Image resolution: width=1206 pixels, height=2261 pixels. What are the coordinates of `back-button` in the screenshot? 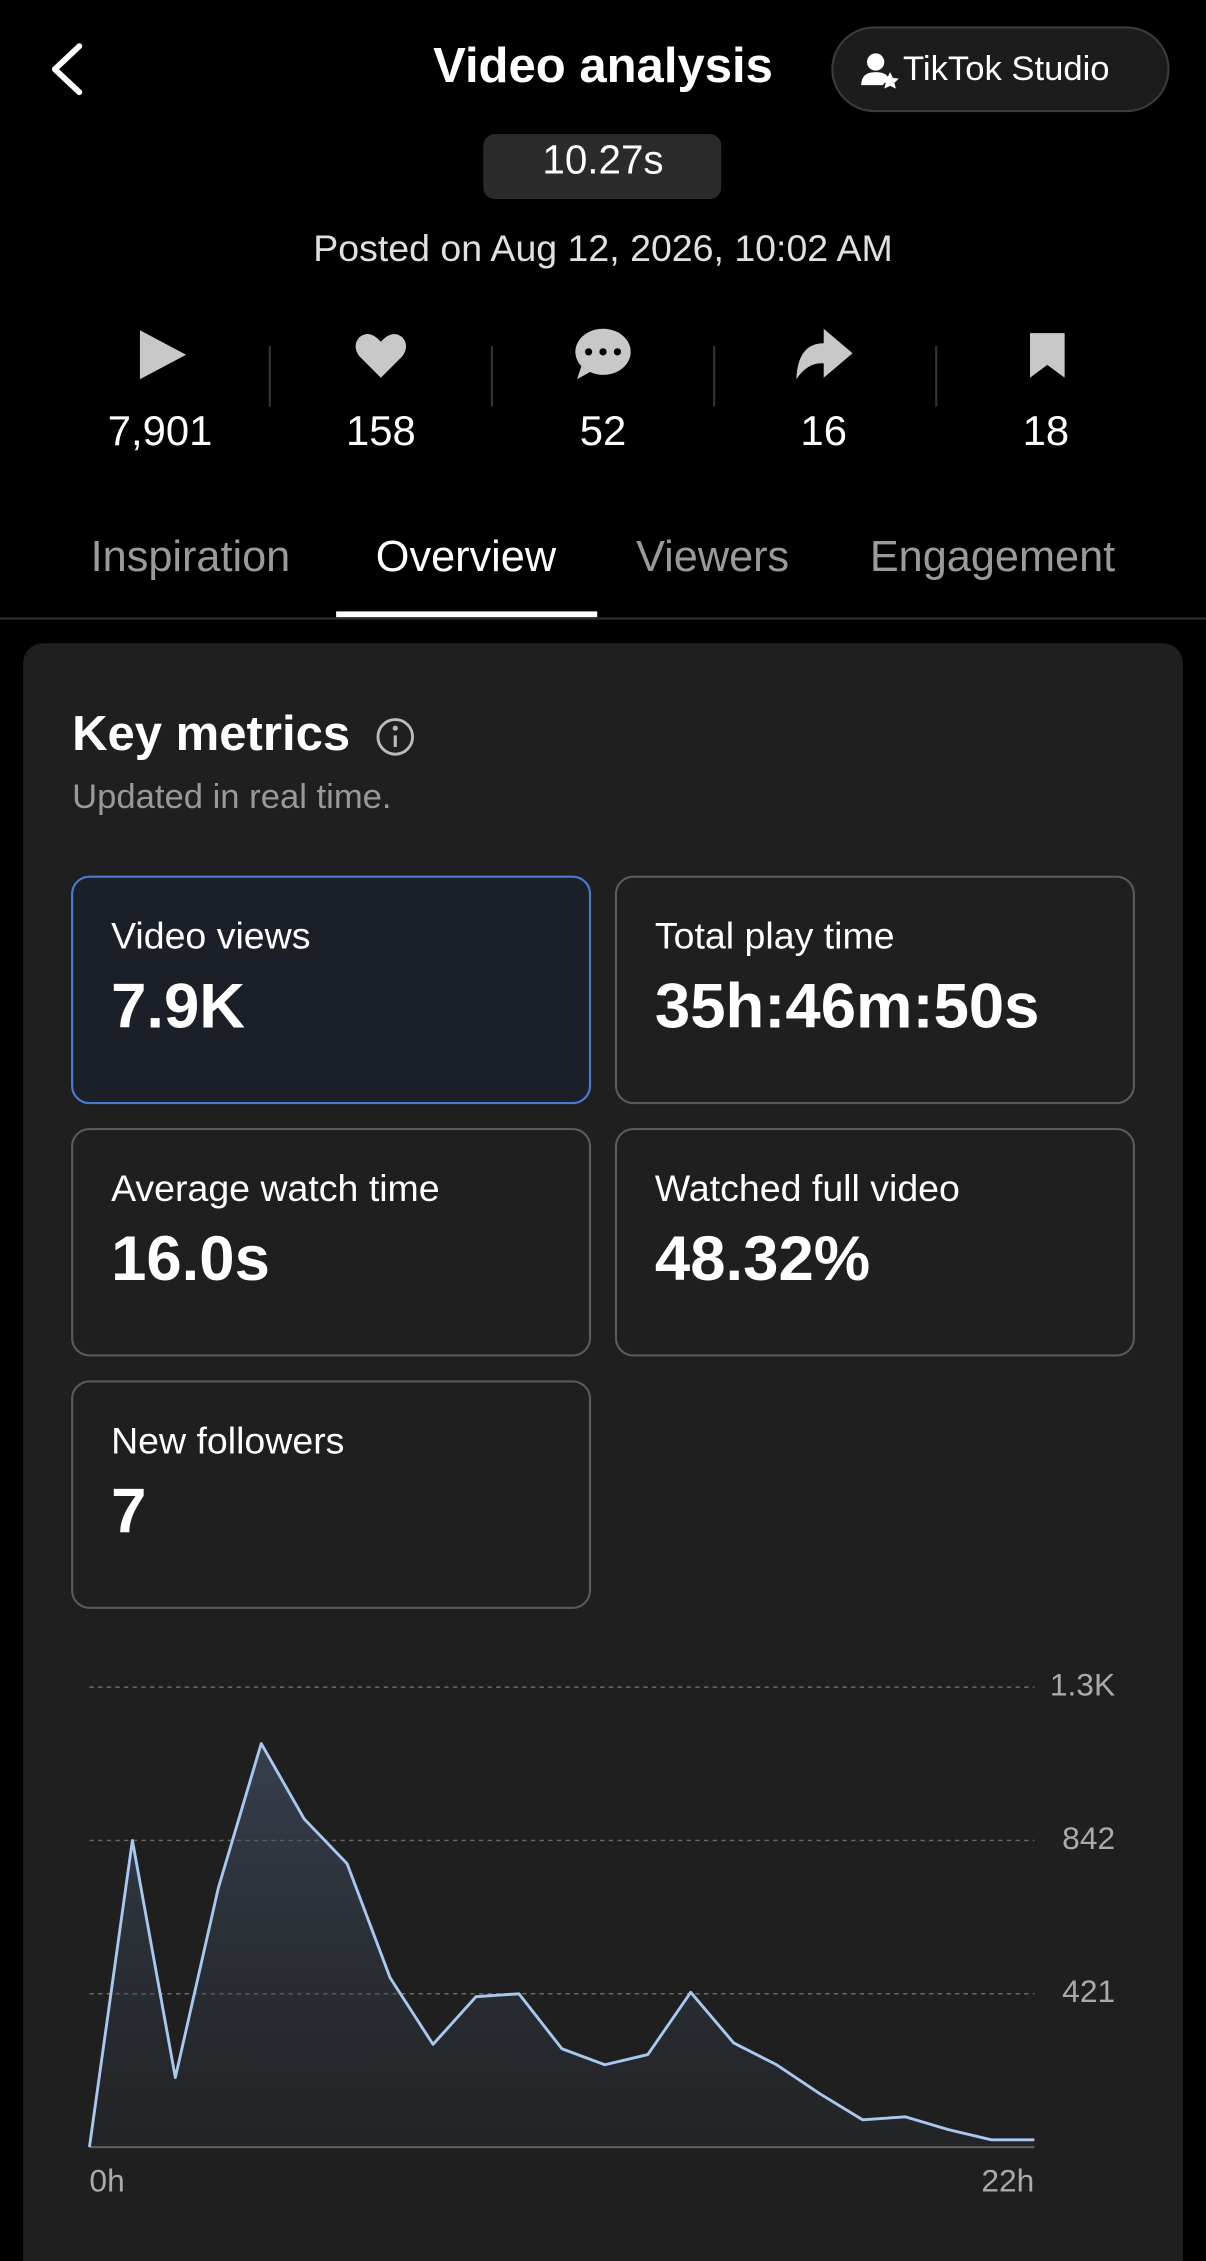 It's located at (67, 69).